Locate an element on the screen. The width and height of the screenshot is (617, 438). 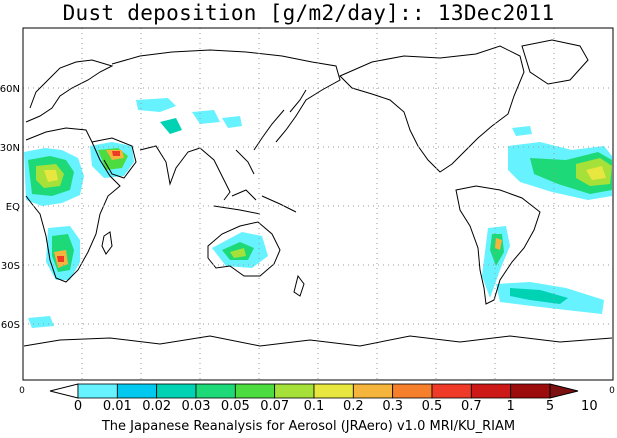
latitude-labels: 60N 30N EQ 30S 60S is located at coordinates (10, 207).